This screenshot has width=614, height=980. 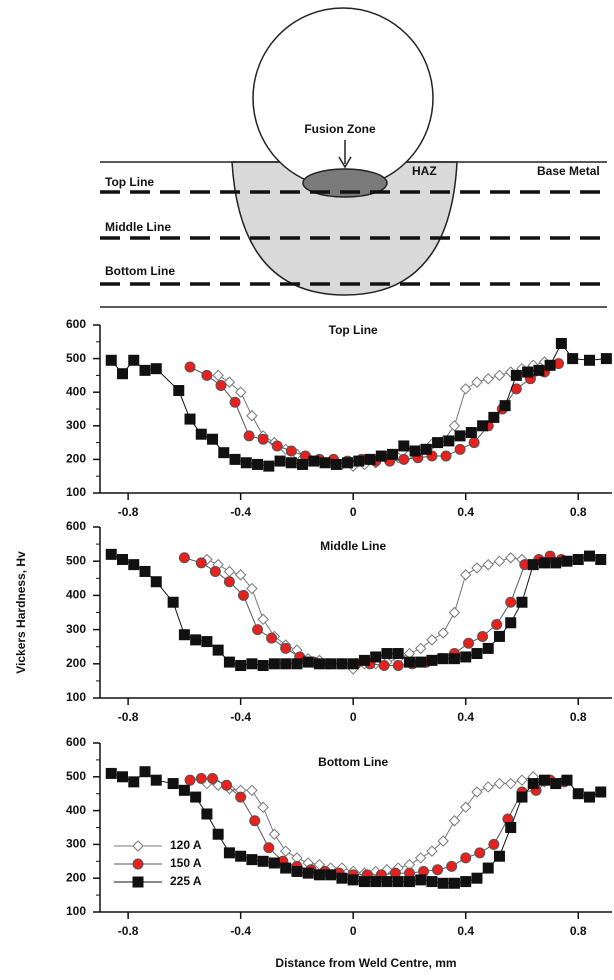 What do you see at coordinates (353, 717) in the screenshot?
I see `x-tick-label: 0` at bounding box center [353, 717].